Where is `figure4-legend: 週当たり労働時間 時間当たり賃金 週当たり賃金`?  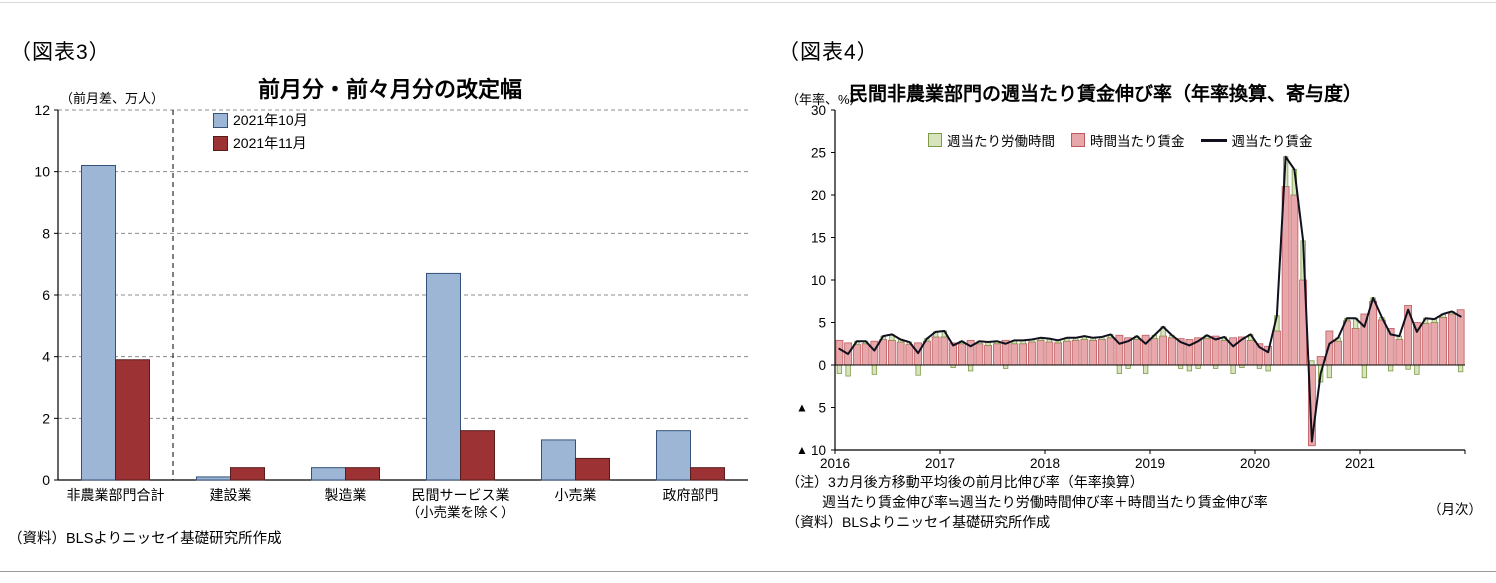
figure4-legend: 週当たり労働時間 時間当たり賃金 週当たり賃金 is located at coordinates (1120, 140).